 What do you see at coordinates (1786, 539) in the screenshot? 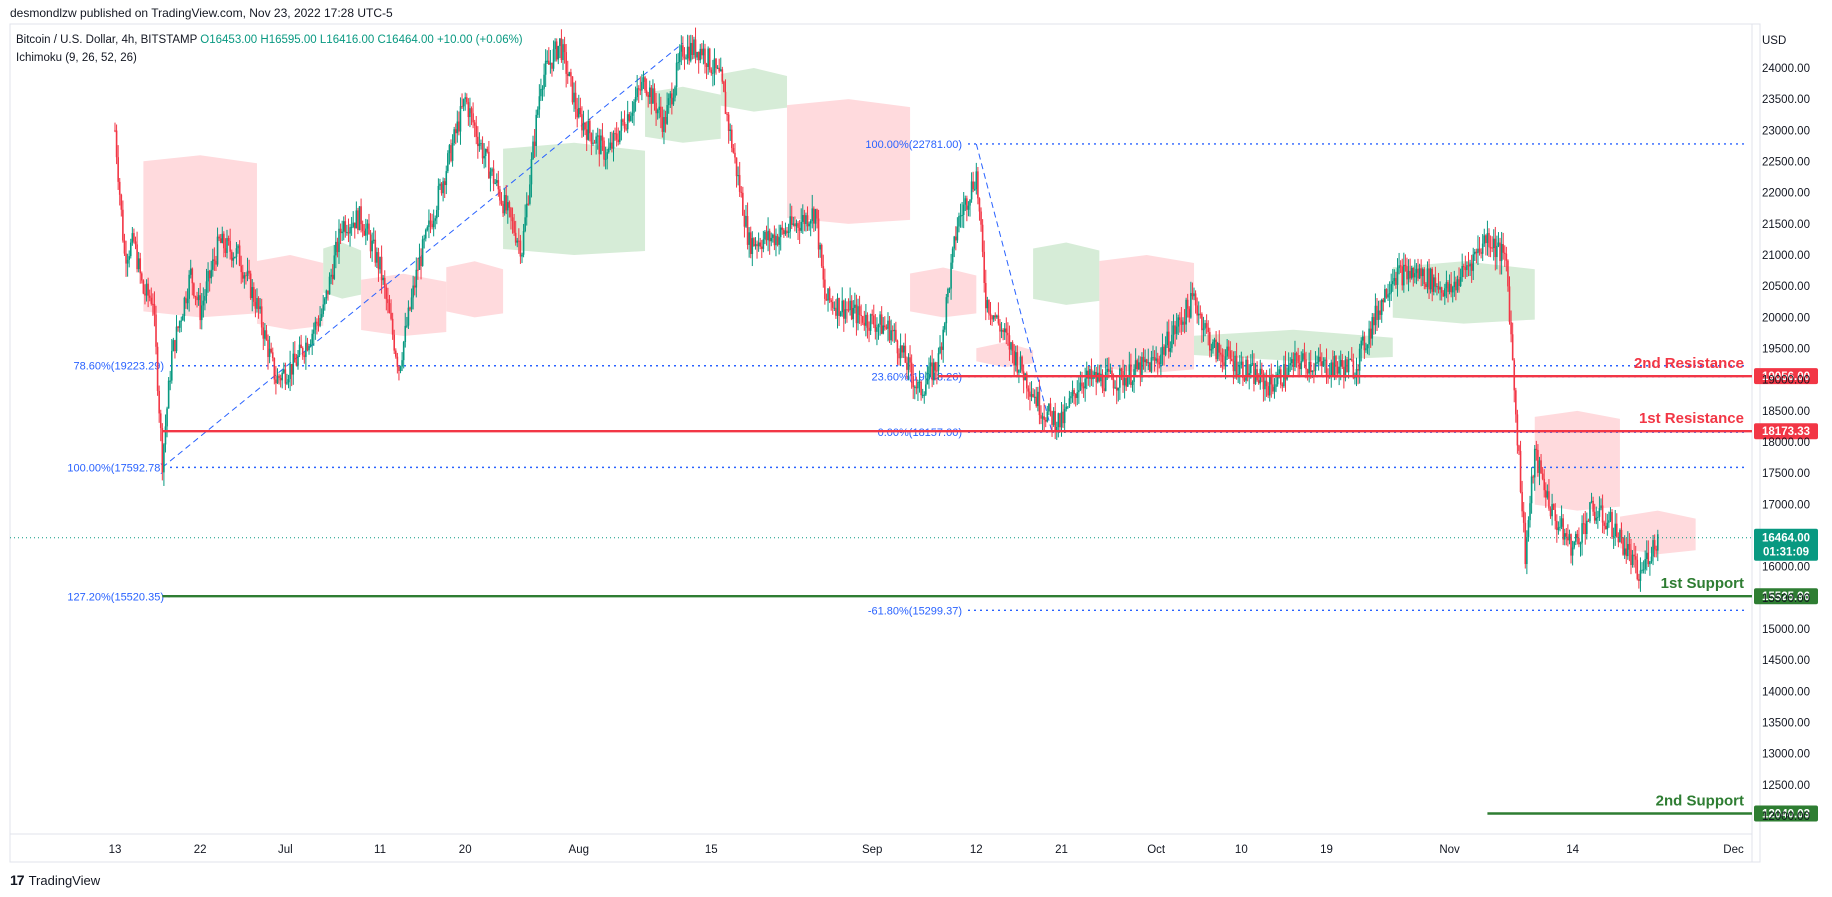
I see `current-price-value: 16464.00` at bounding box center [1786, 539].